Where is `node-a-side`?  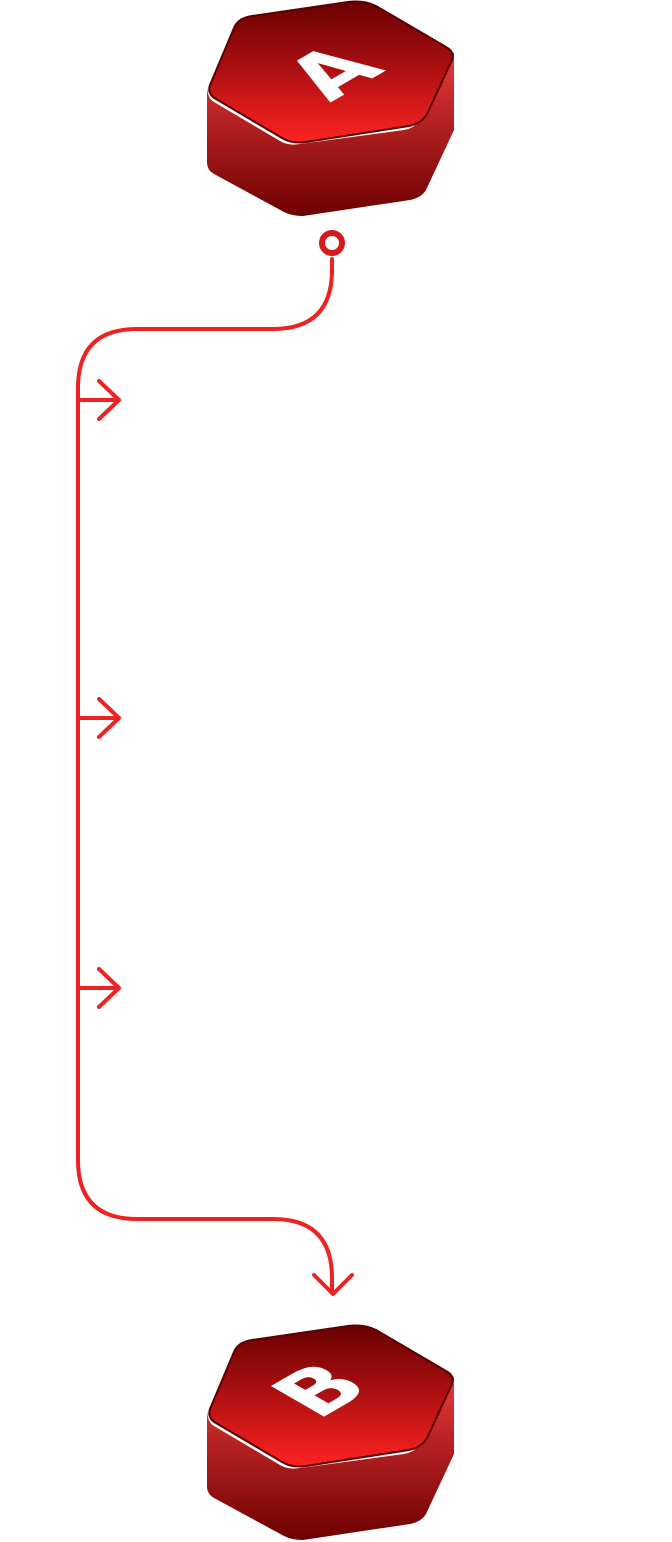
node-a-side is located at coordinates (330, 134).